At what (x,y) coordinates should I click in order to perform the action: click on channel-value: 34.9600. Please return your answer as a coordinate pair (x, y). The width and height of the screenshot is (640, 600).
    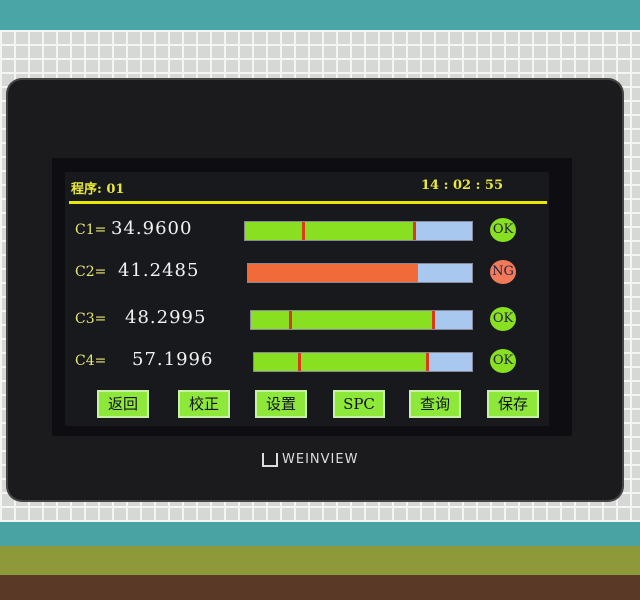
    Looking at the image, I should click on (152, 228).